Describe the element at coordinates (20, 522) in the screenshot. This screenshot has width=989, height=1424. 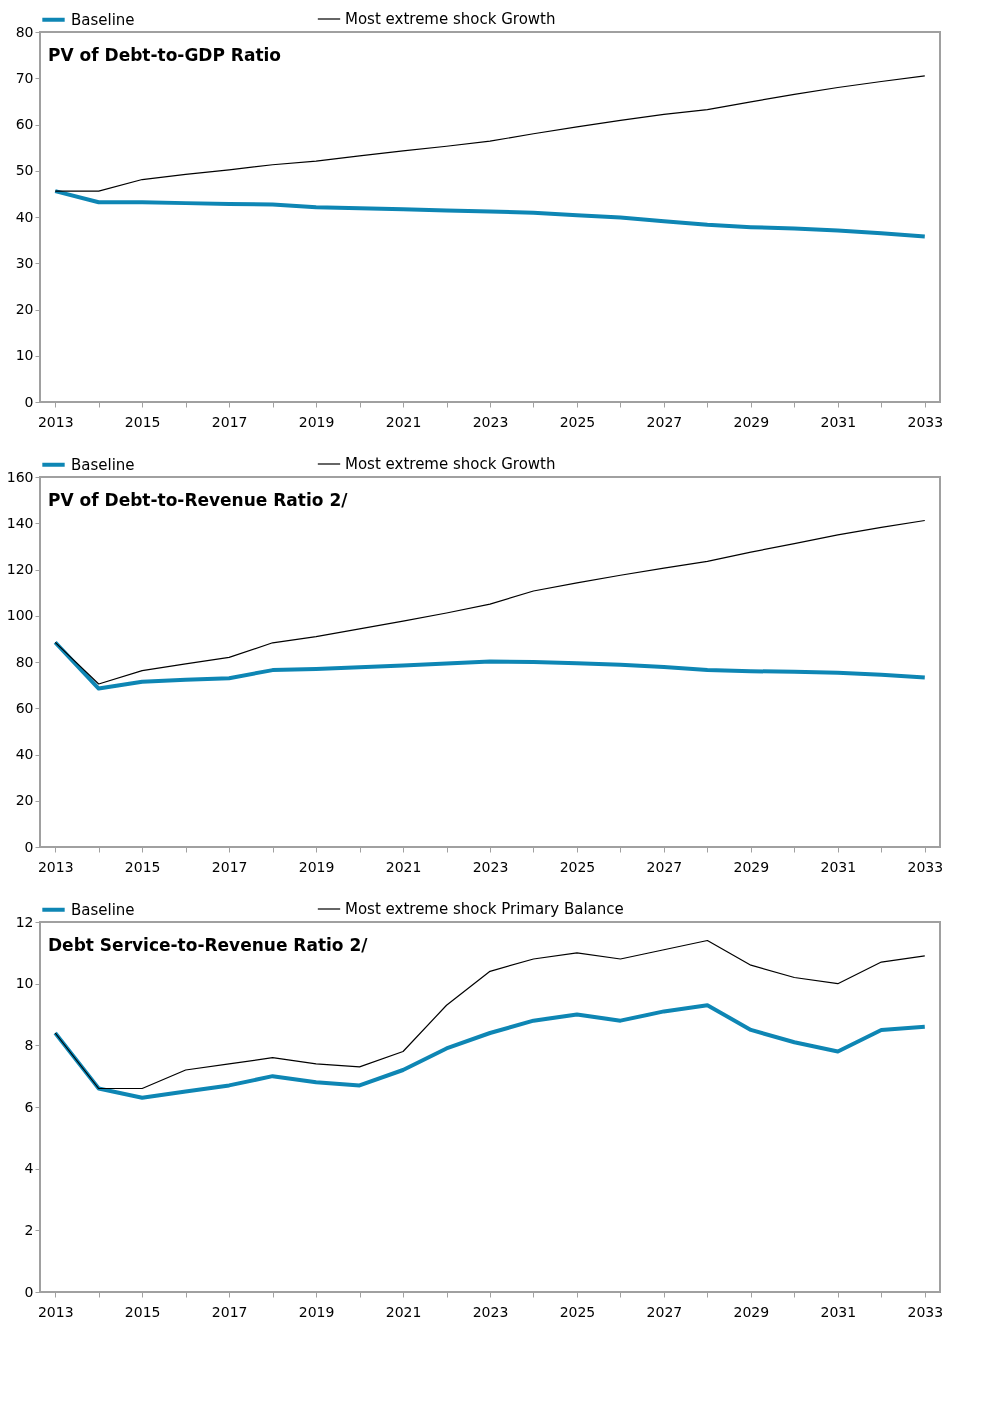
I see `y-tick-label: 140` at that location.